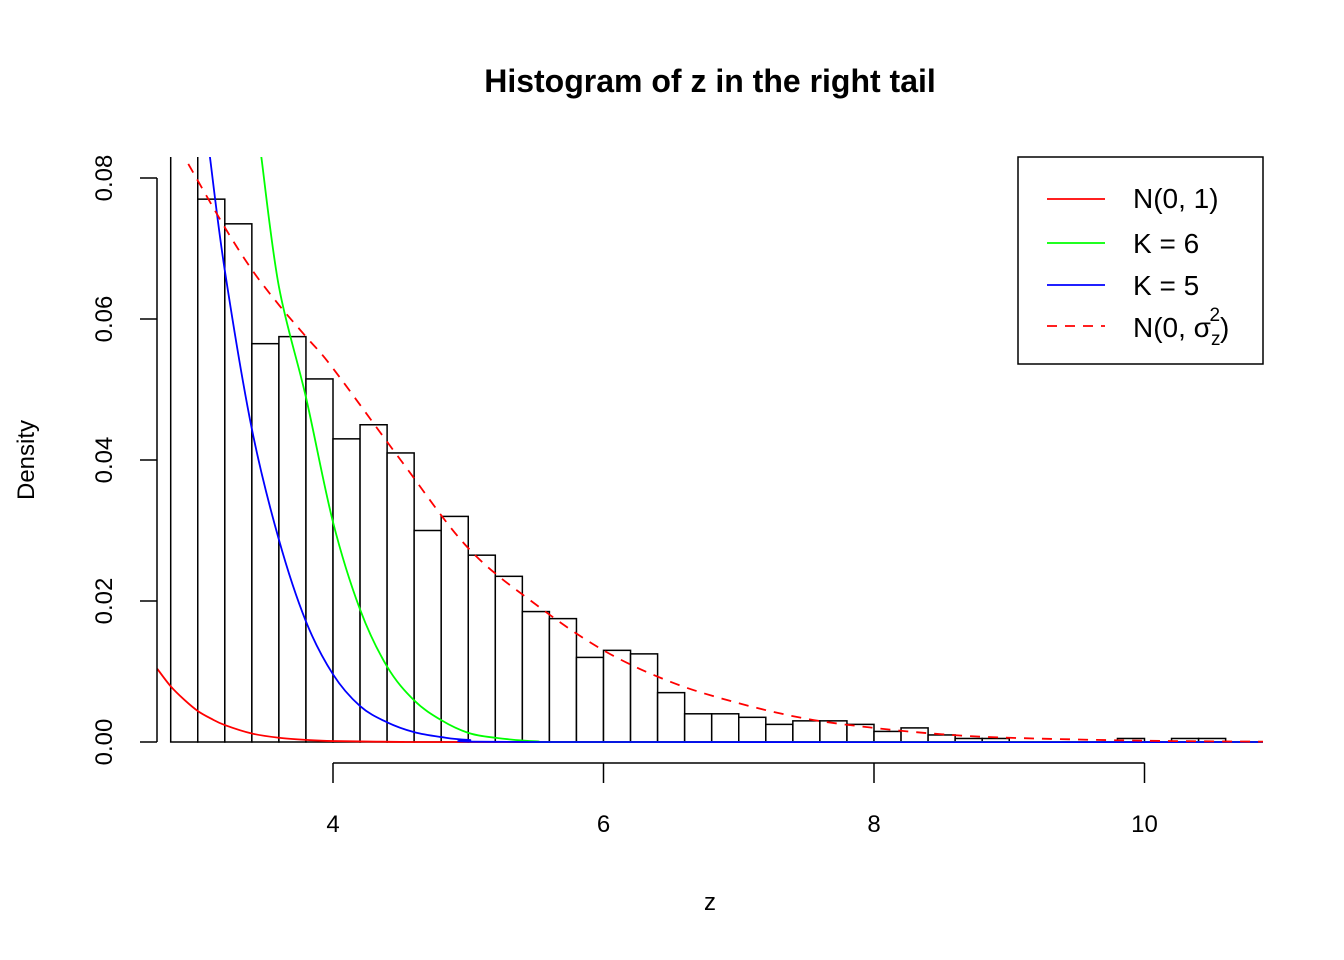 This screenshot has height=960, width=1344. I want to click on y-tick-label: 0.08, so click(104, 178).